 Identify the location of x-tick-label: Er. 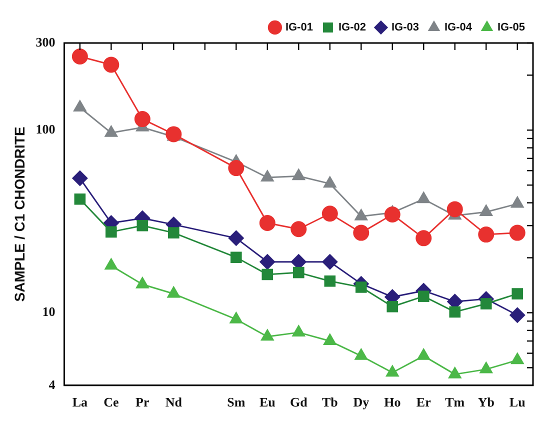
(424, 402).